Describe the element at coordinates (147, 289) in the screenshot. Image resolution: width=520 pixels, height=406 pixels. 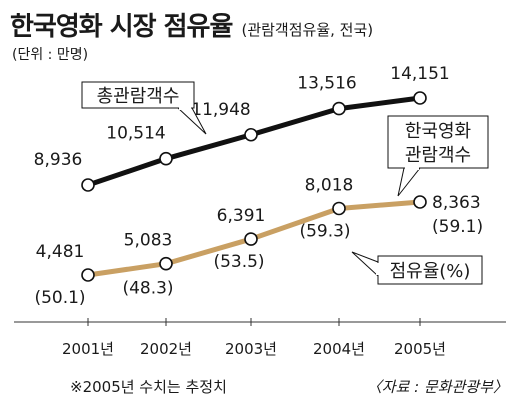
I see `share-label-1: (48.3)` at that location.